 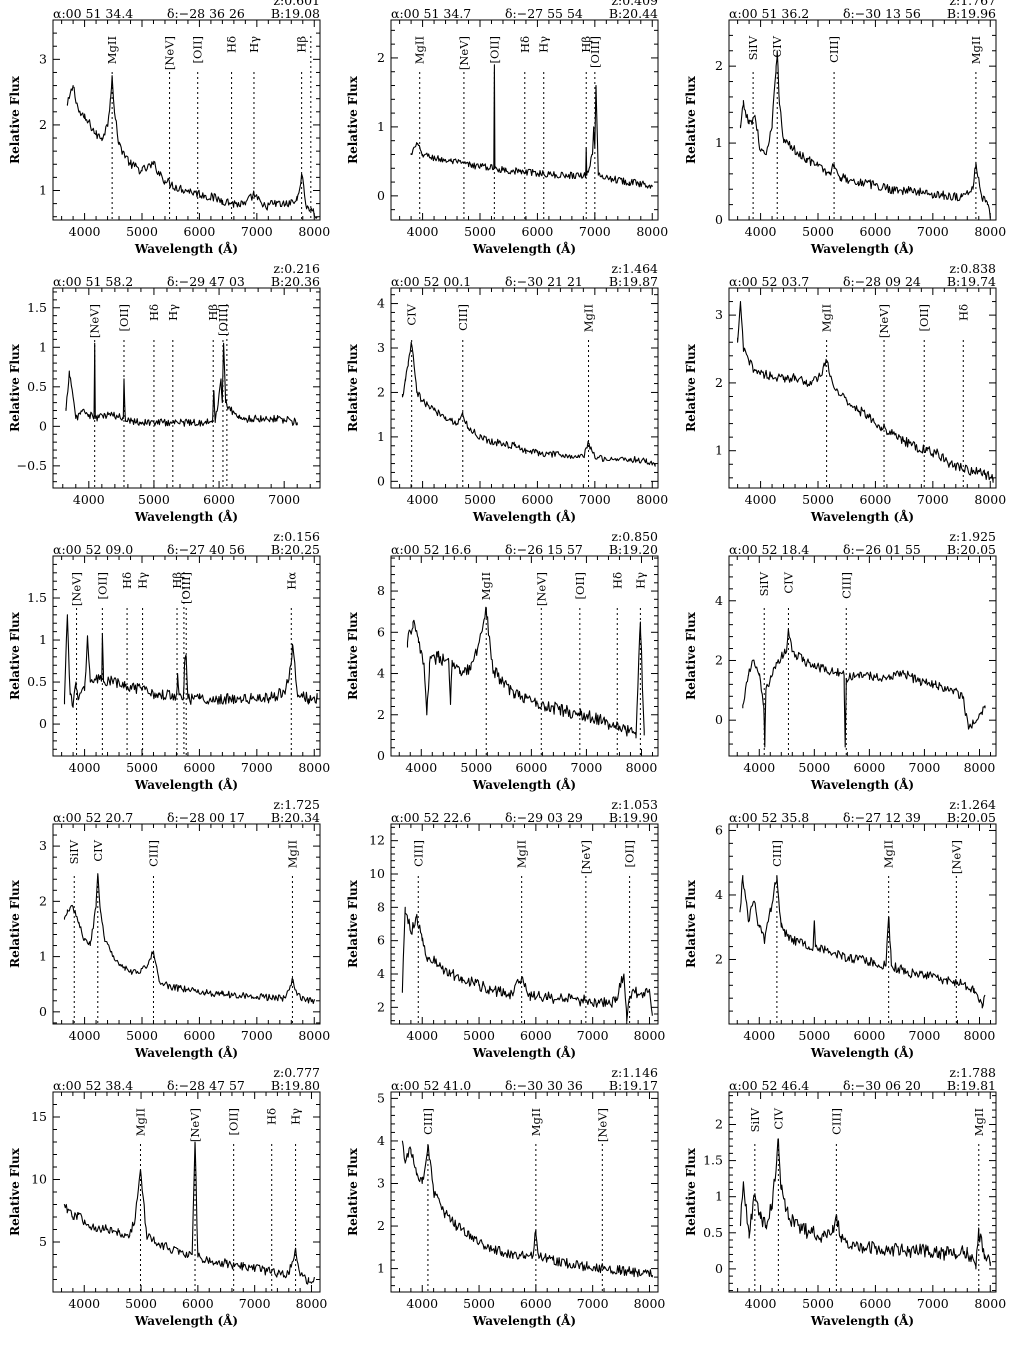 I want to click on right-ascension-label: α:00 52 09.0, so click(x=93, y=549).